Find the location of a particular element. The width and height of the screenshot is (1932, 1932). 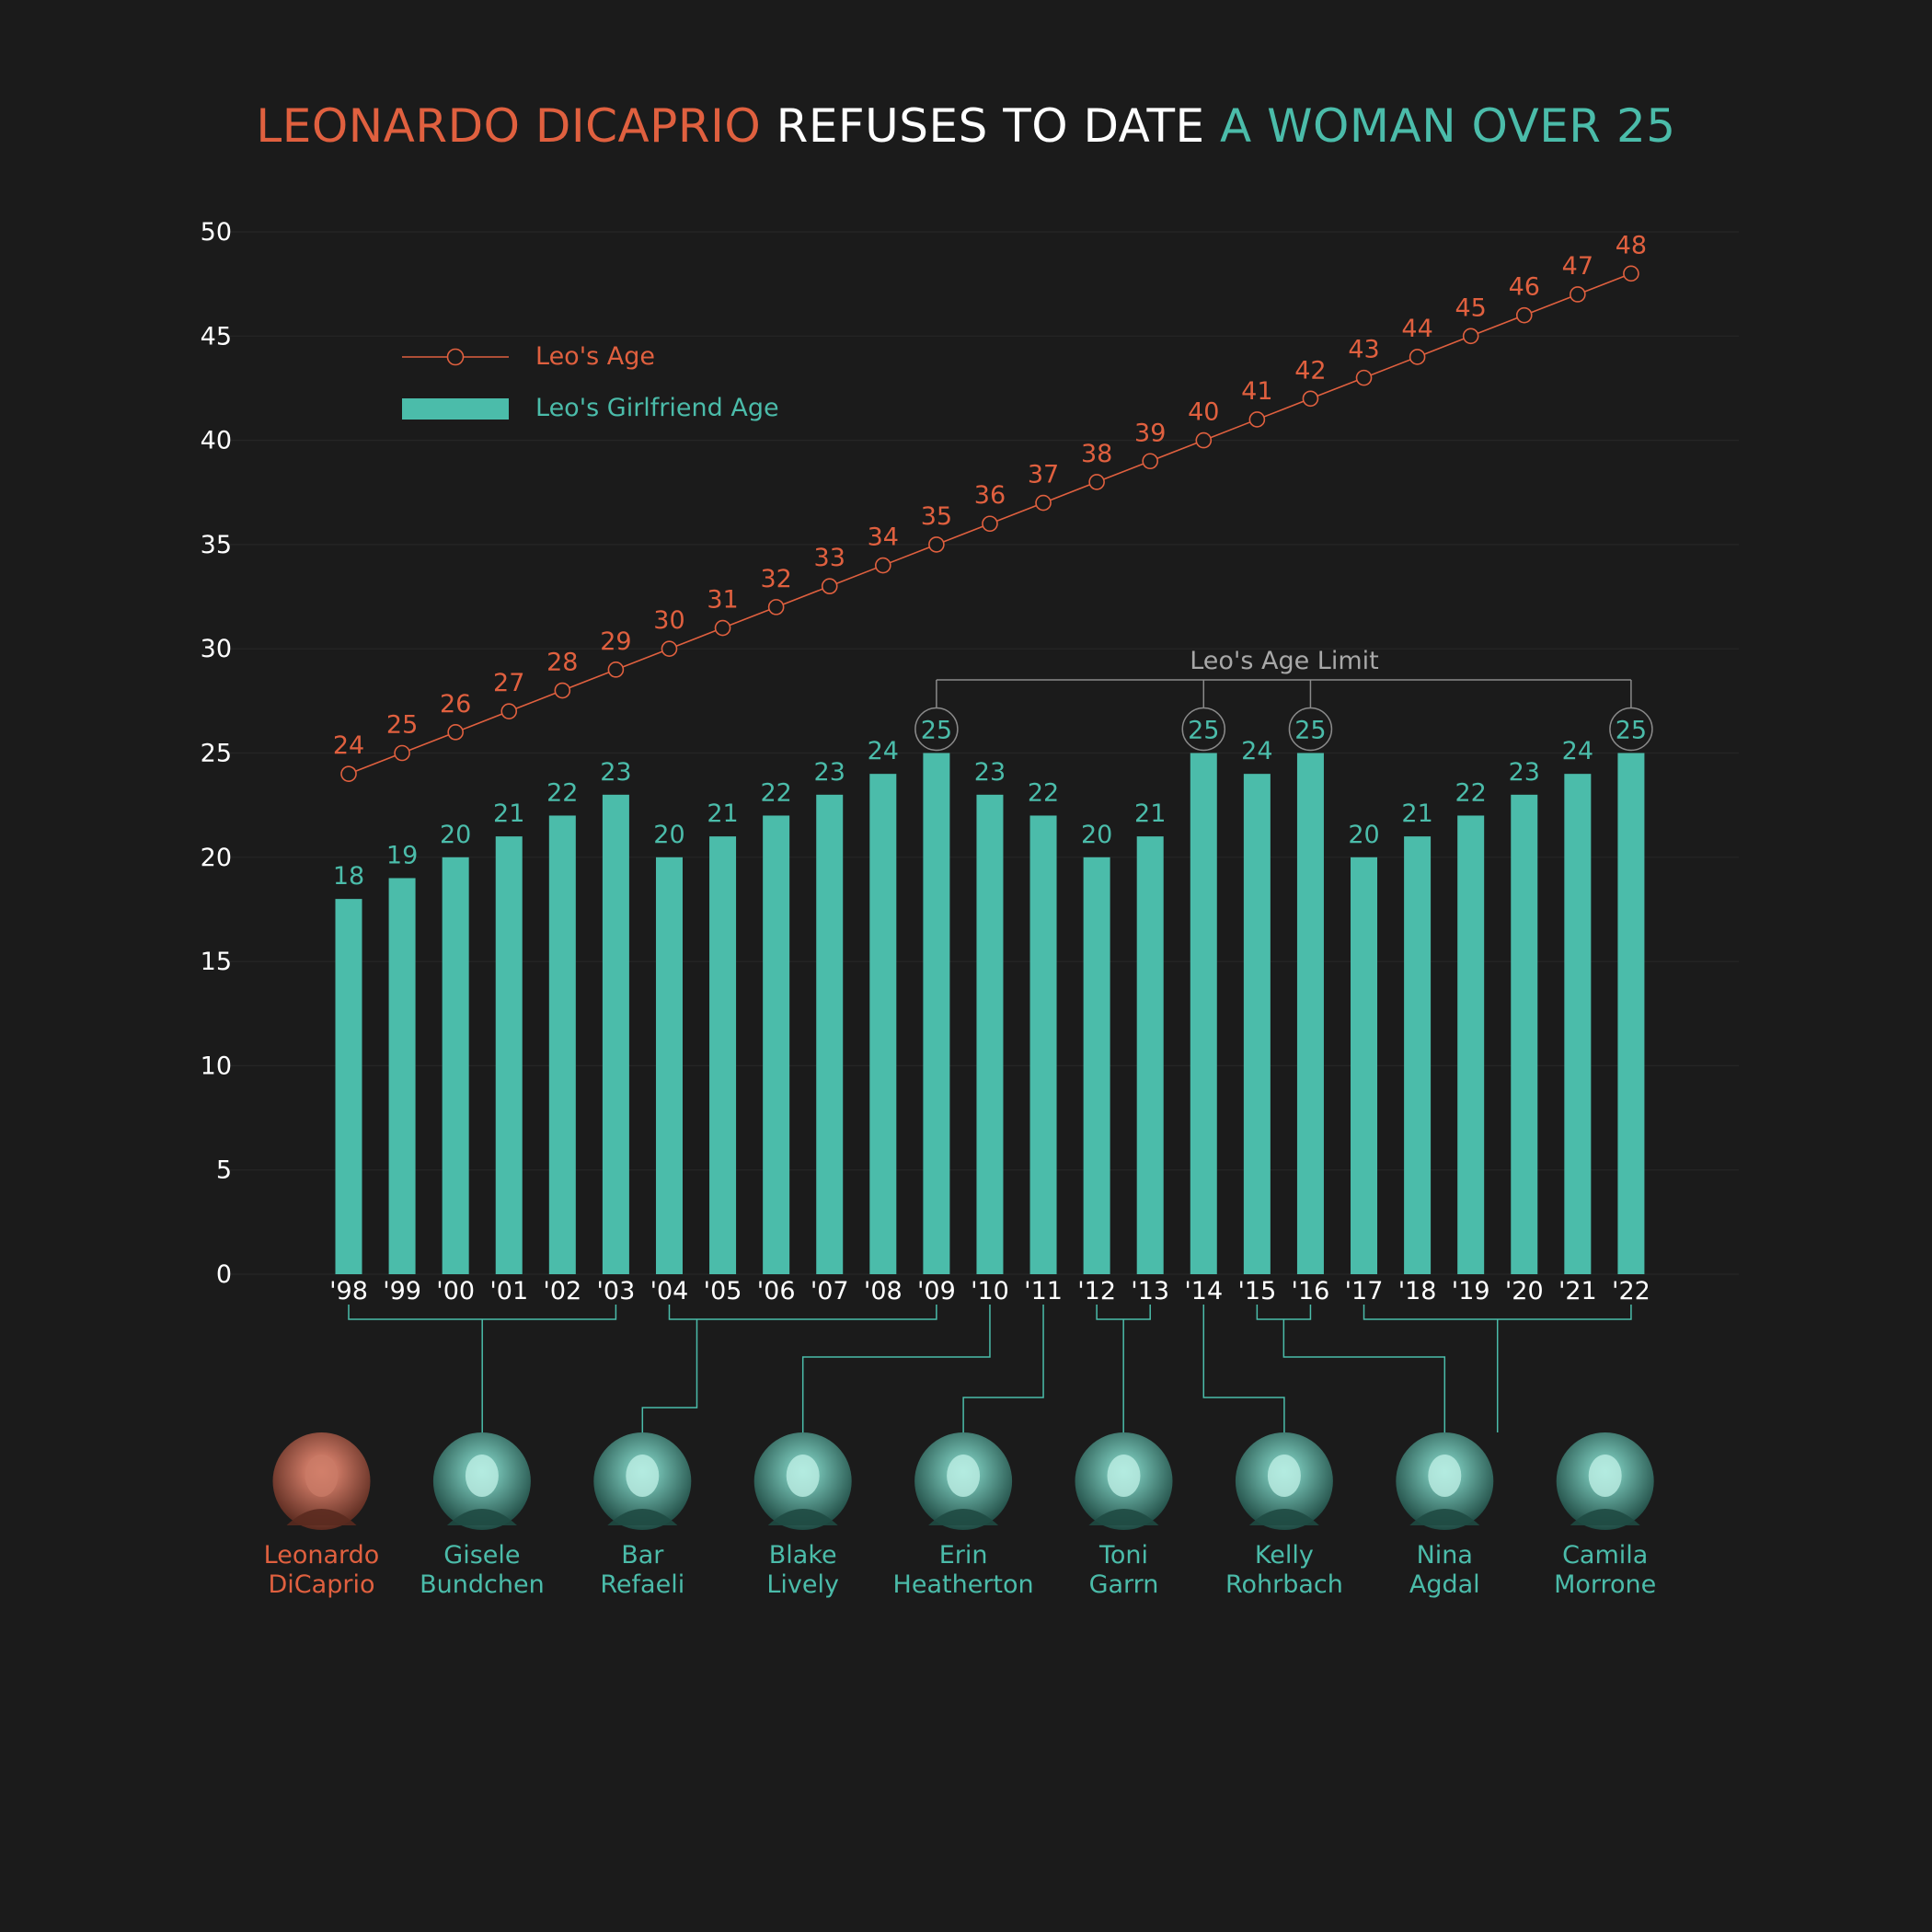

leo-age-label: 24 is located at coordinates (348, 745).